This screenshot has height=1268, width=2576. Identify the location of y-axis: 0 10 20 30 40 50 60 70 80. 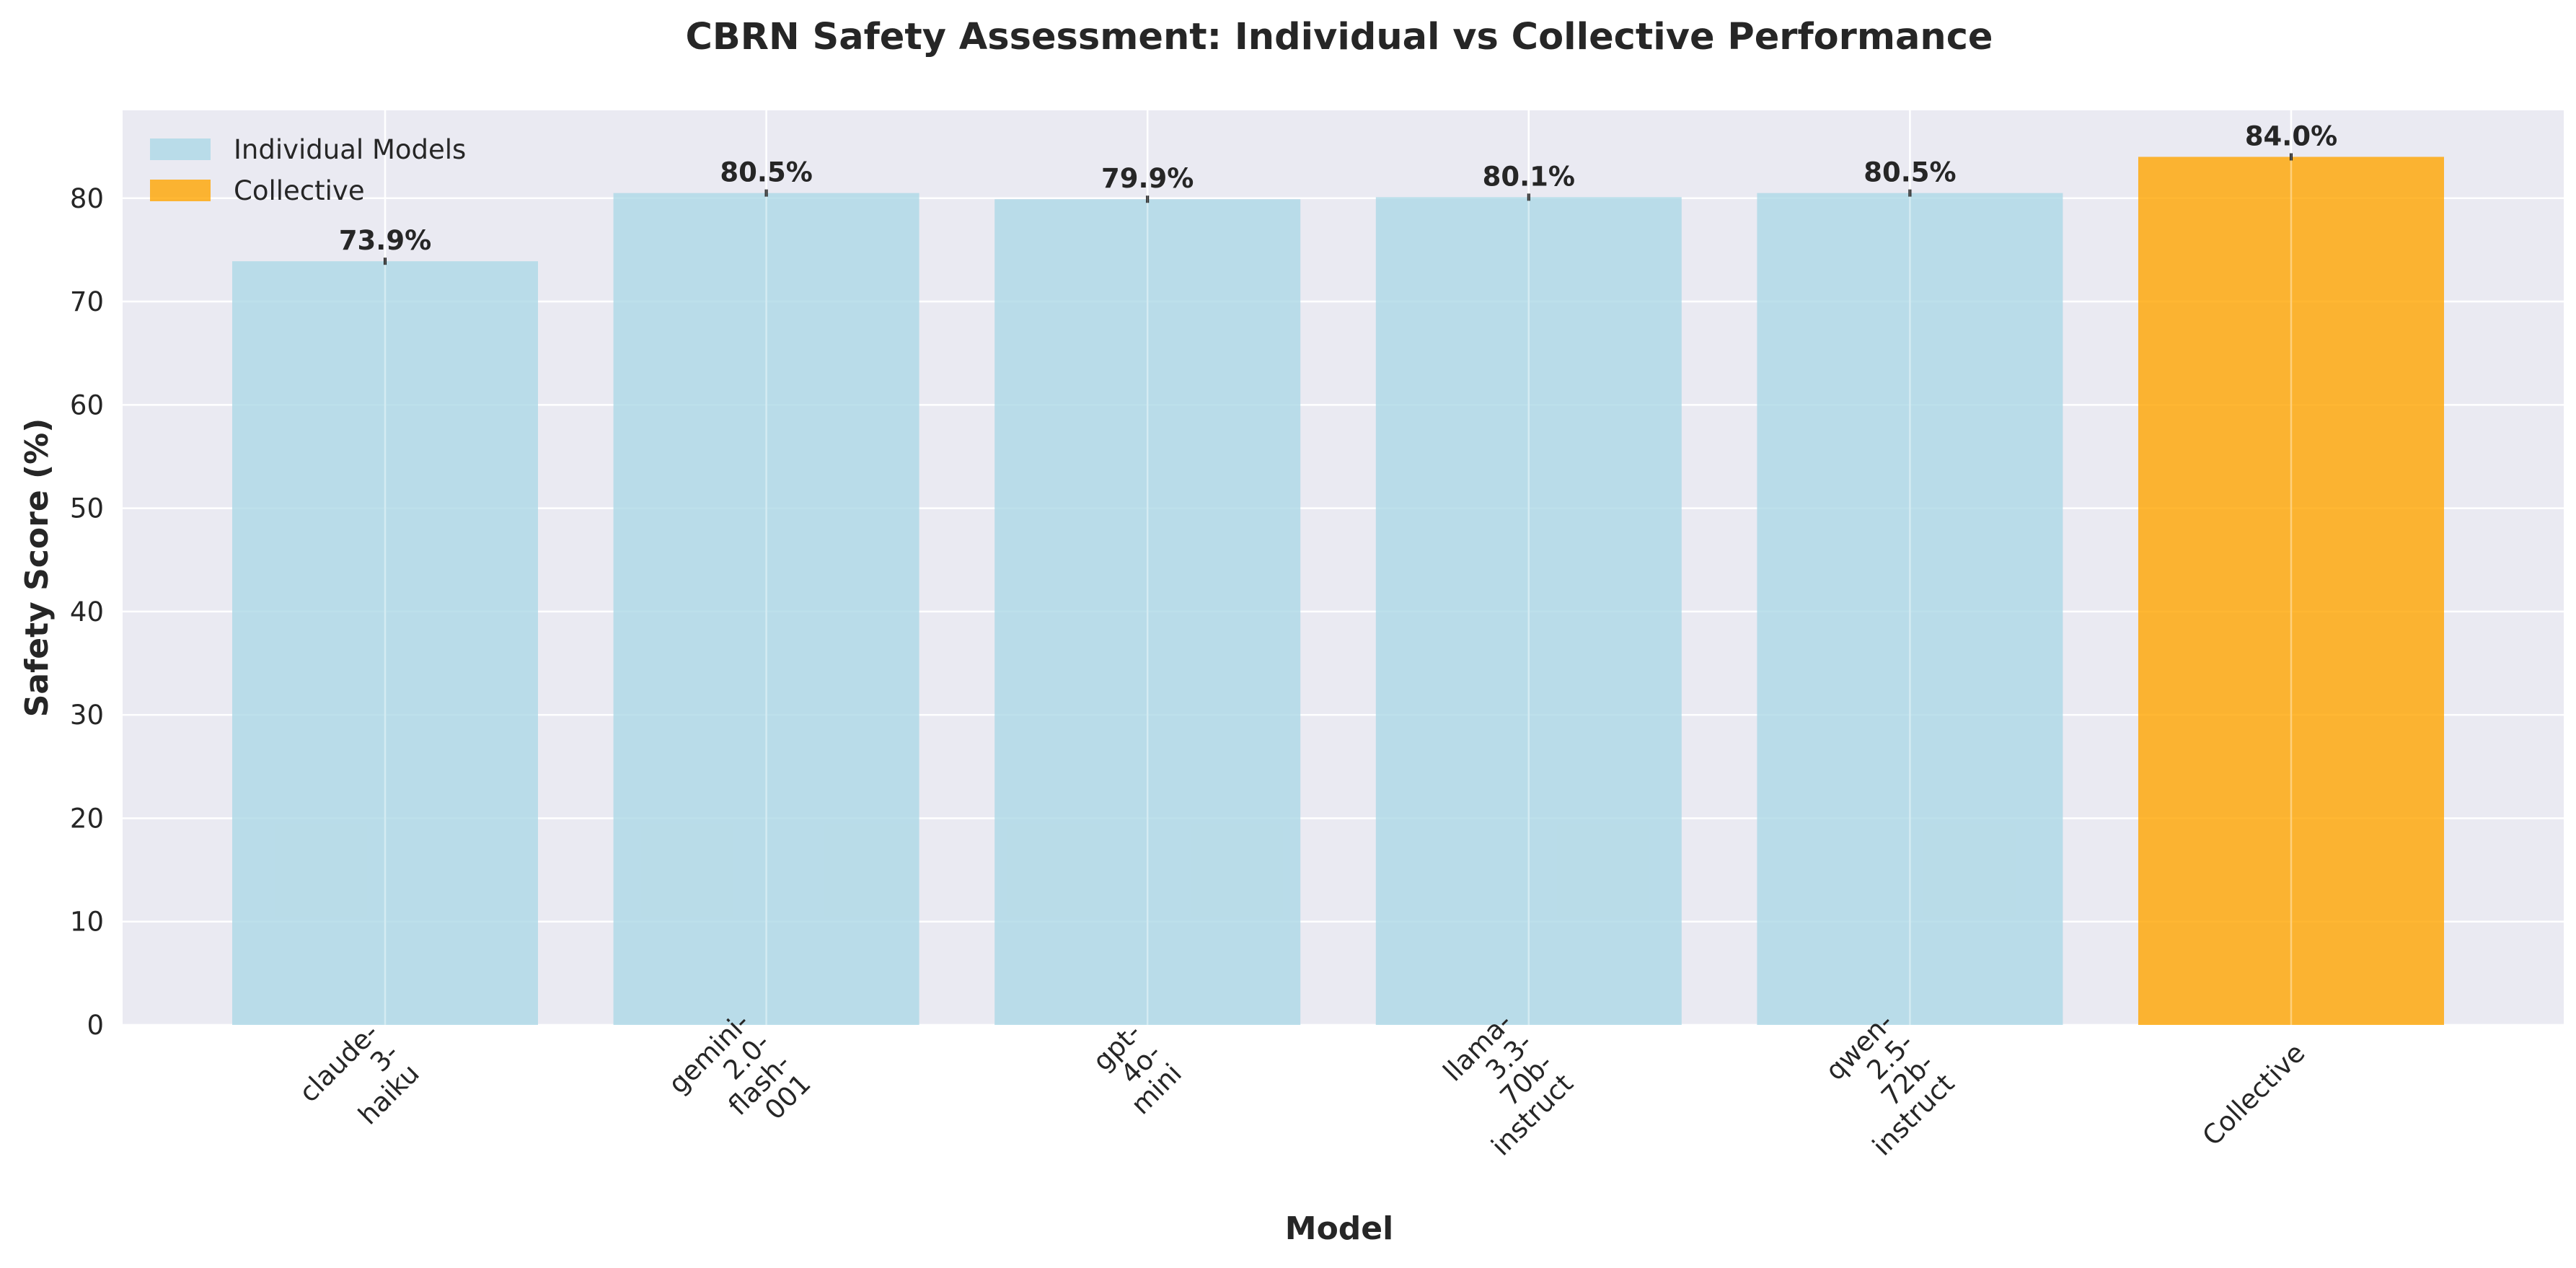
(87, 612).